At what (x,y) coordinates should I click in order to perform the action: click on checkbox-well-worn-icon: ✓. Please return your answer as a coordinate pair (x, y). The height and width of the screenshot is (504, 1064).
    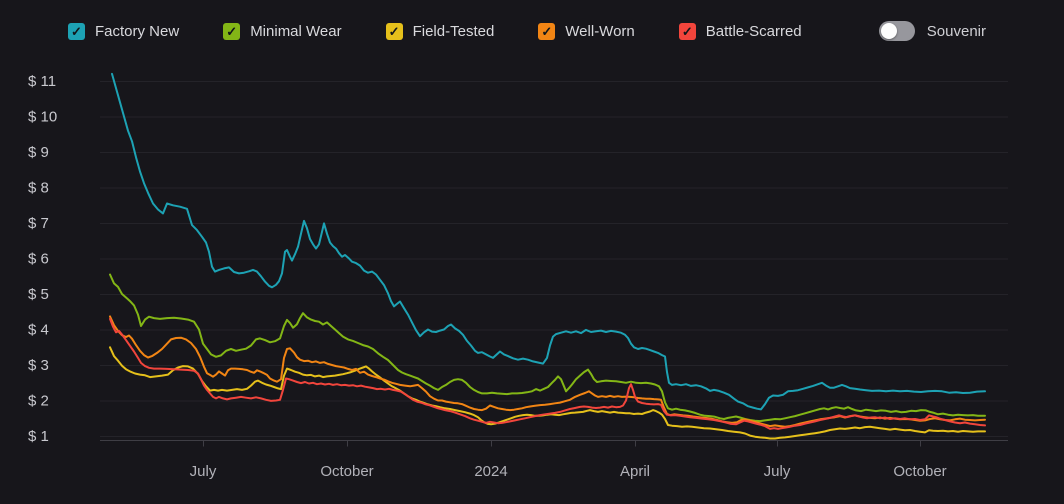
    Looking at the image, I should click on (547, 31).